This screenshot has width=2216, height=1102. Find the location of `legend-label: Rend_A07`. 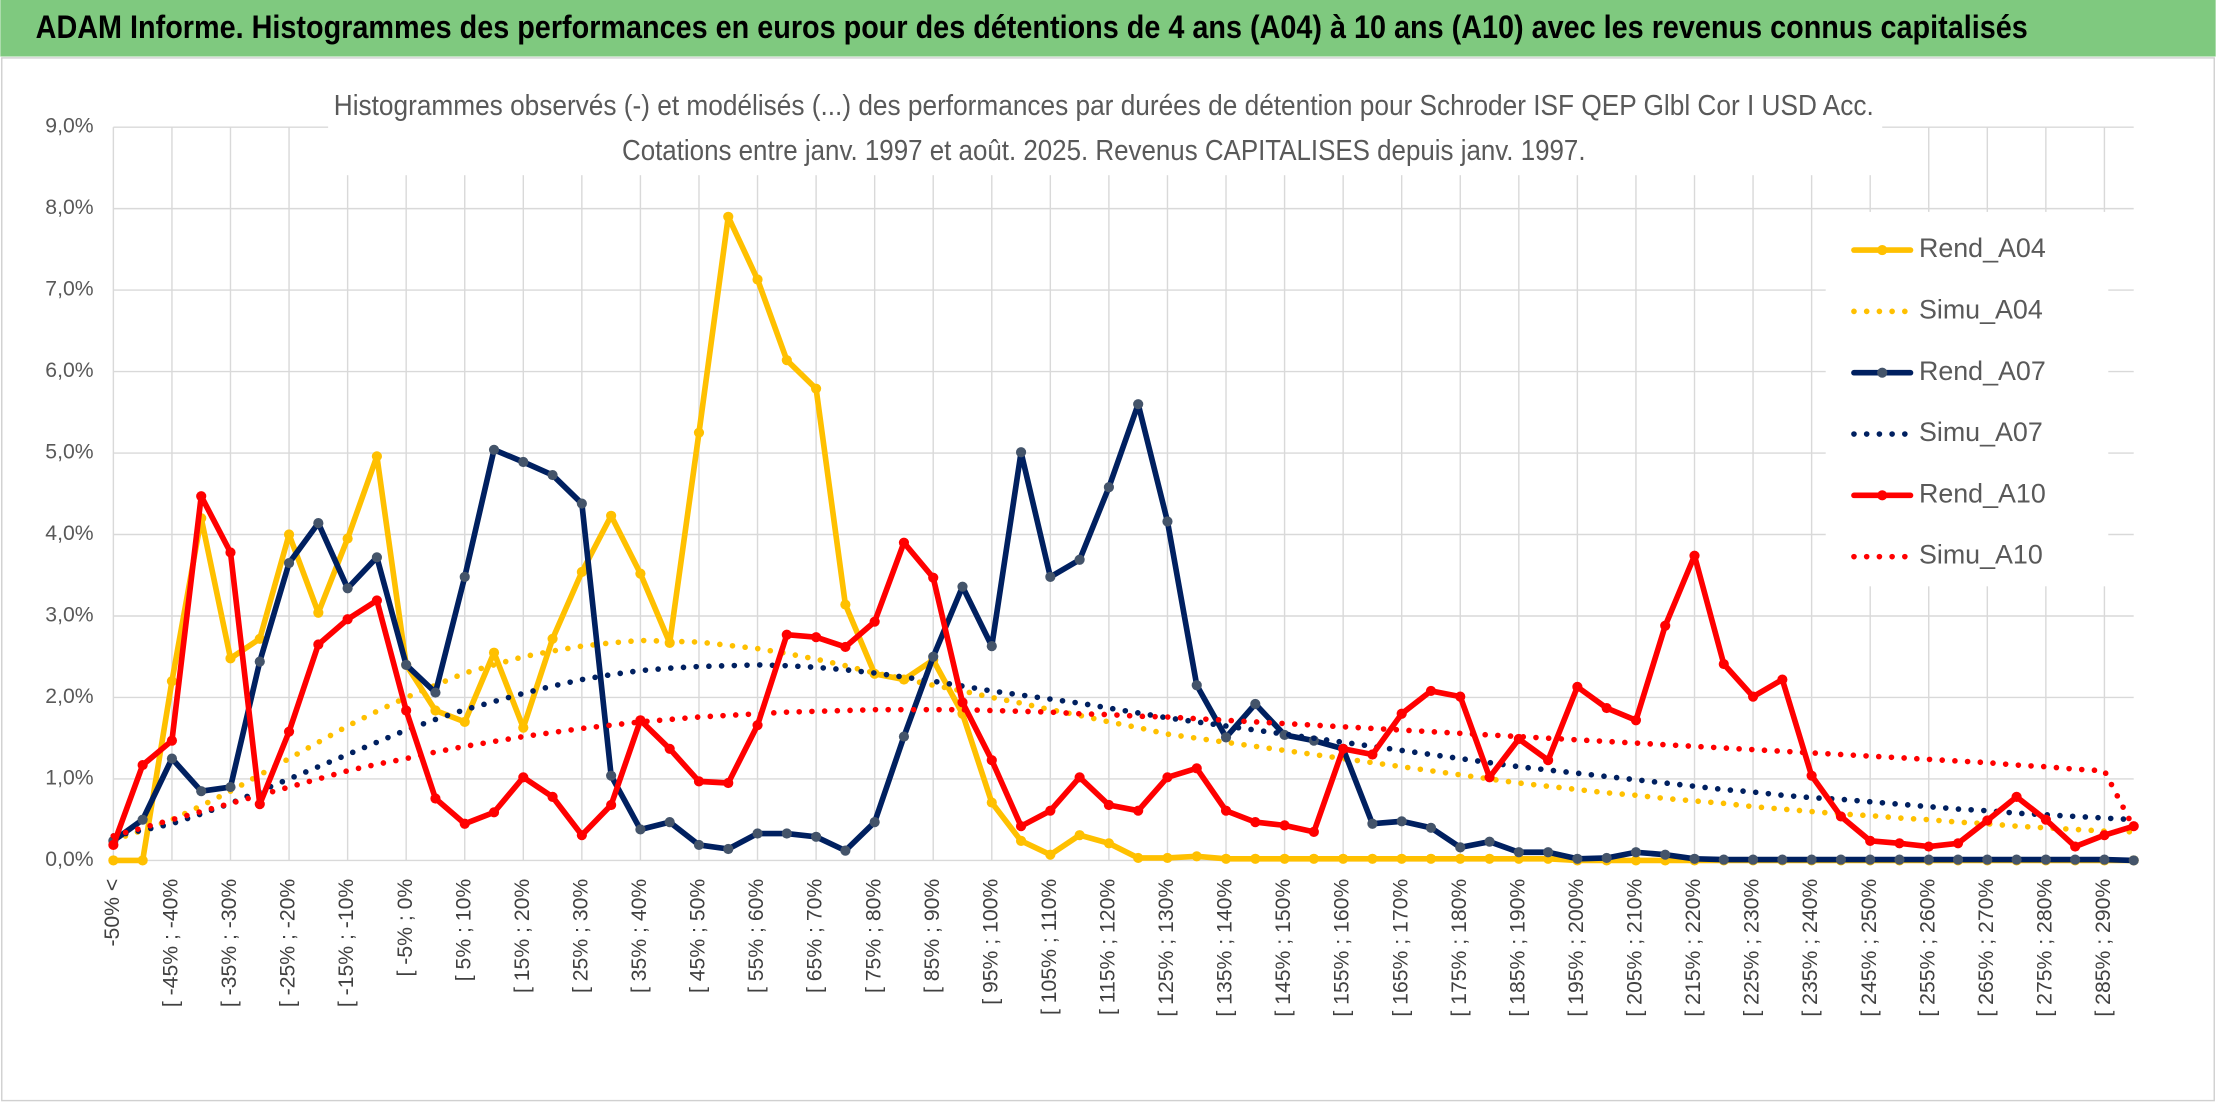

legend-label: Rend_A07 is located at coordinates (1982, 371).